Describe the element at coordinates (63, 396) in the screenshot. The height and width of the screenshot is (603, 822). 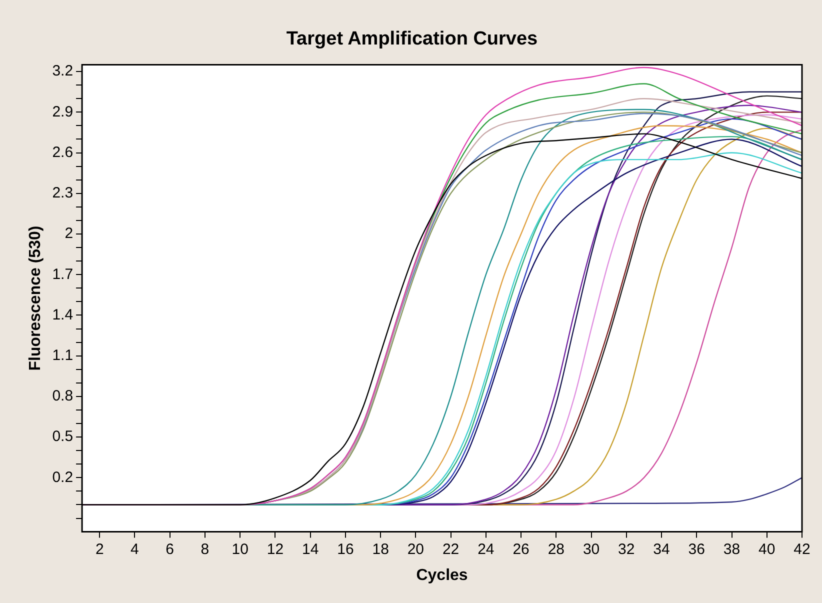
I see `y-tick-label: 0.8` at that location.